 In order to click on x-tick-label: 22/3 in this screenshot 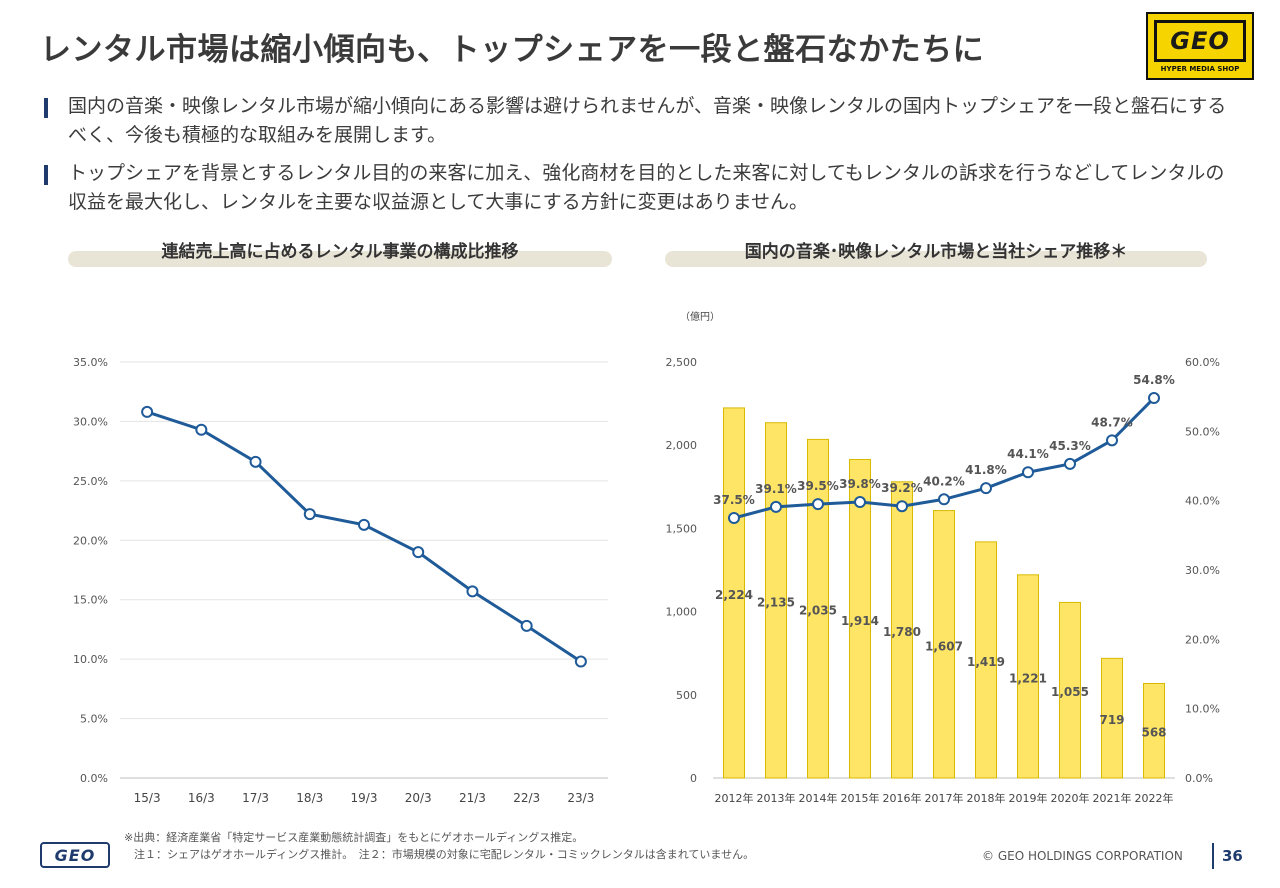, I will do `click(526, 798)`.